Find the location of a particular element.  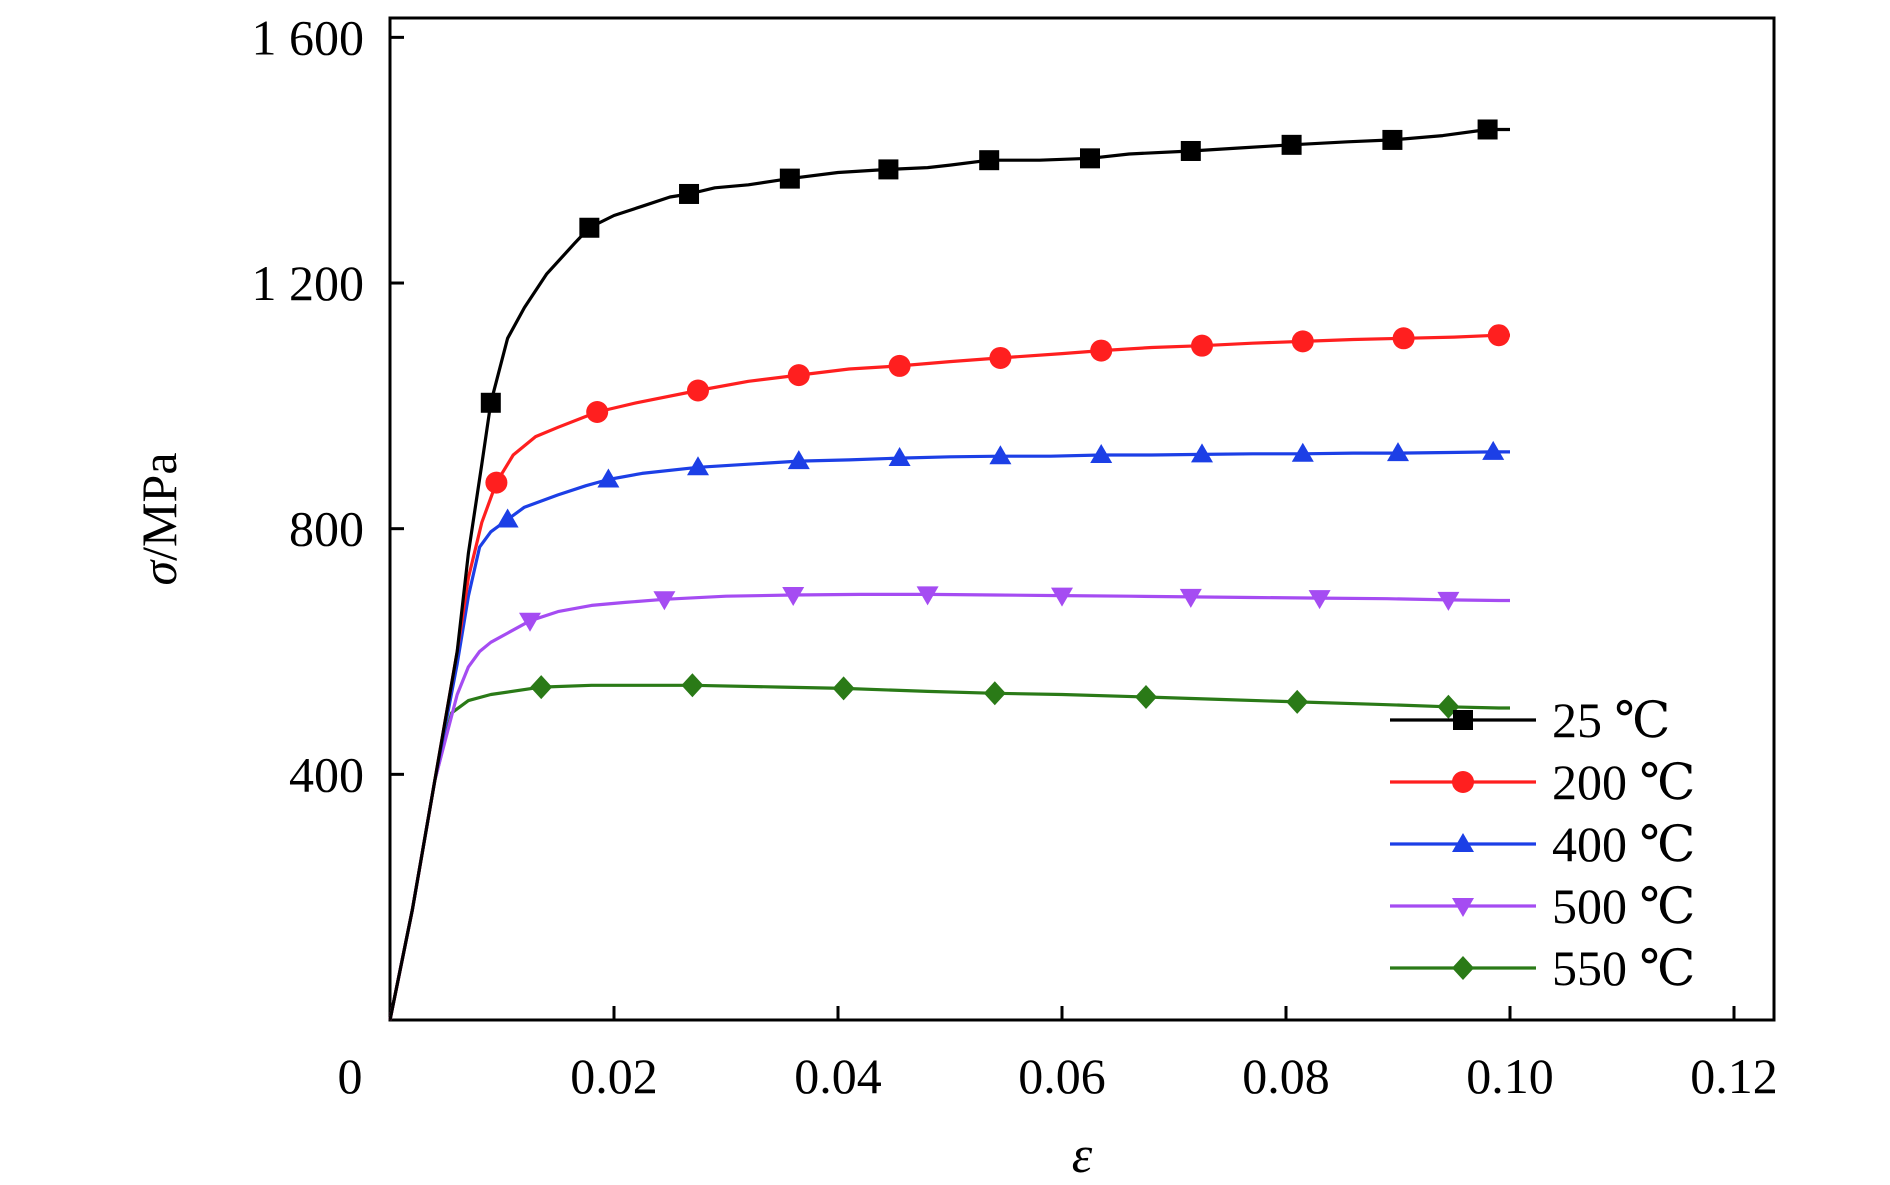

legend-entry: 550 ℃ is located at coordinates (1542, 968).